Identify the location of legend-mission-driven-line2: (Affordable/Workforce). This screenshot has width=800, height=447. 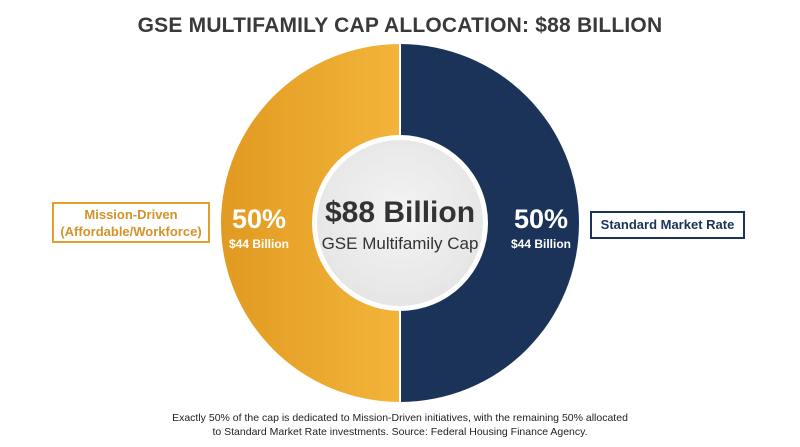
(131, 231).